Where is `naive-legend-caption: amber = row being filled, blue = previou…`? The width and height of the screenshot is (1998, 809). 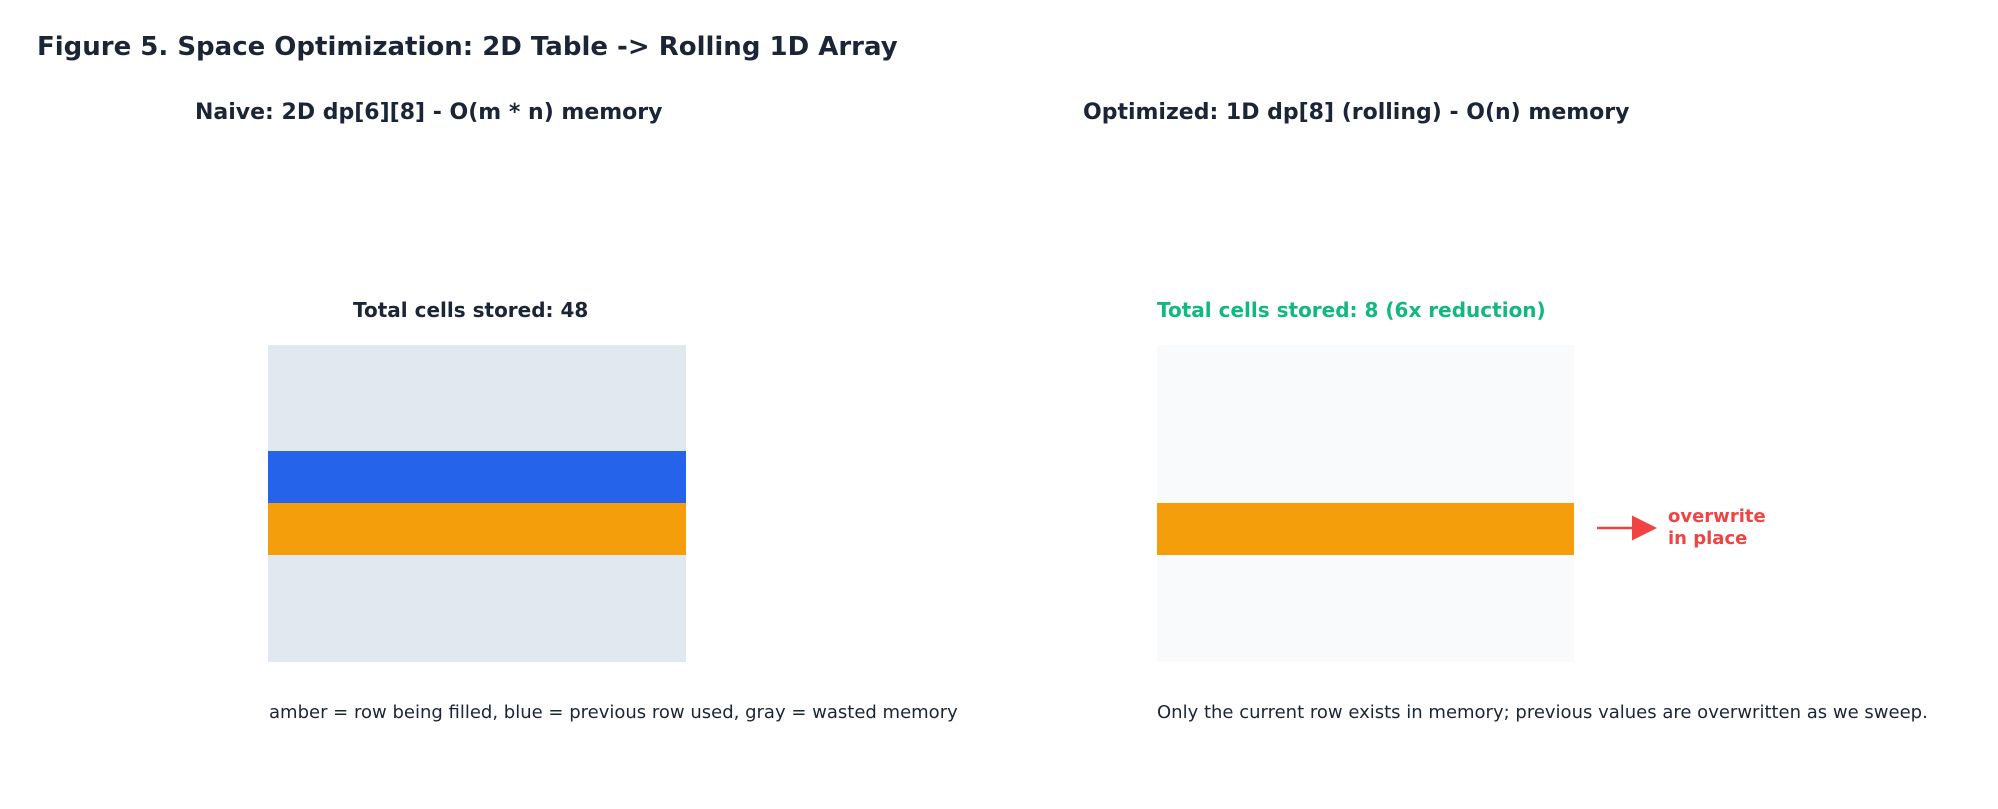 naive-legend-caption: amber = row being filled, blue = previou… is located at coordinates (613, 712).